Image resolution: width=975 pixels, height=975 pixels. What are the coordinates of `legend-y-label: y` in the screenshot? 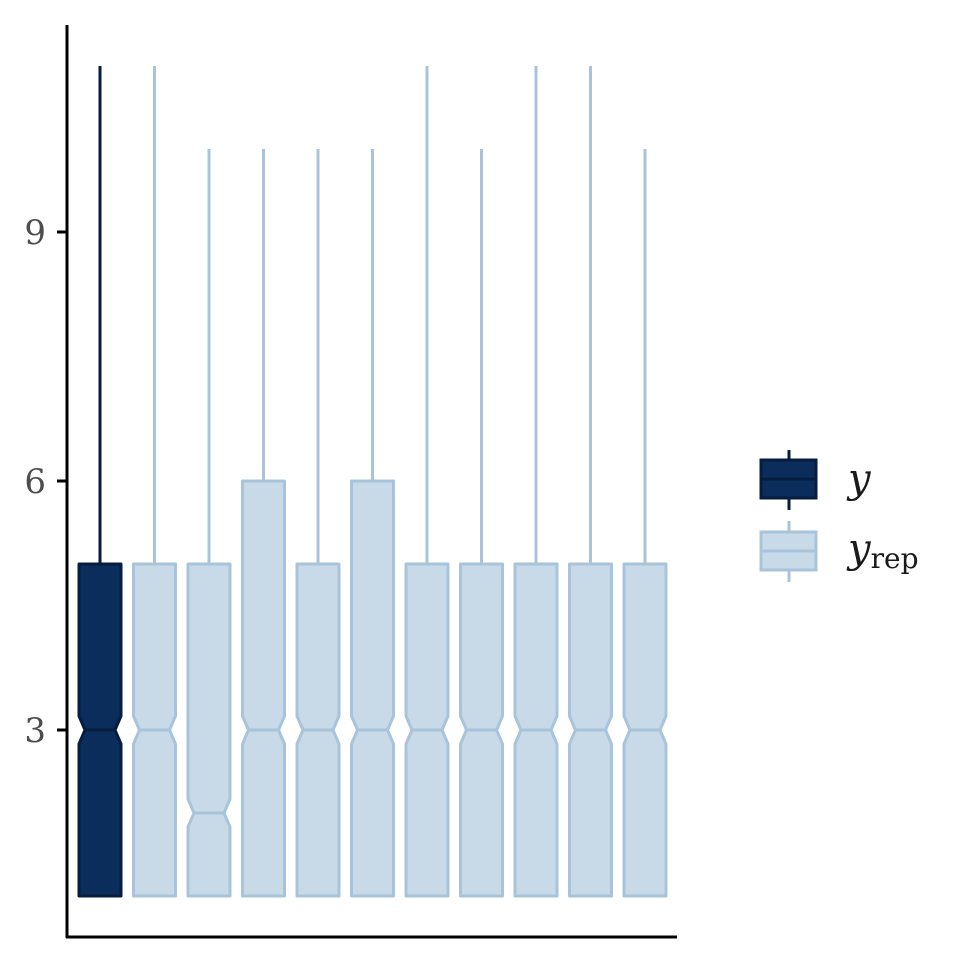 It's located at (859, 479).